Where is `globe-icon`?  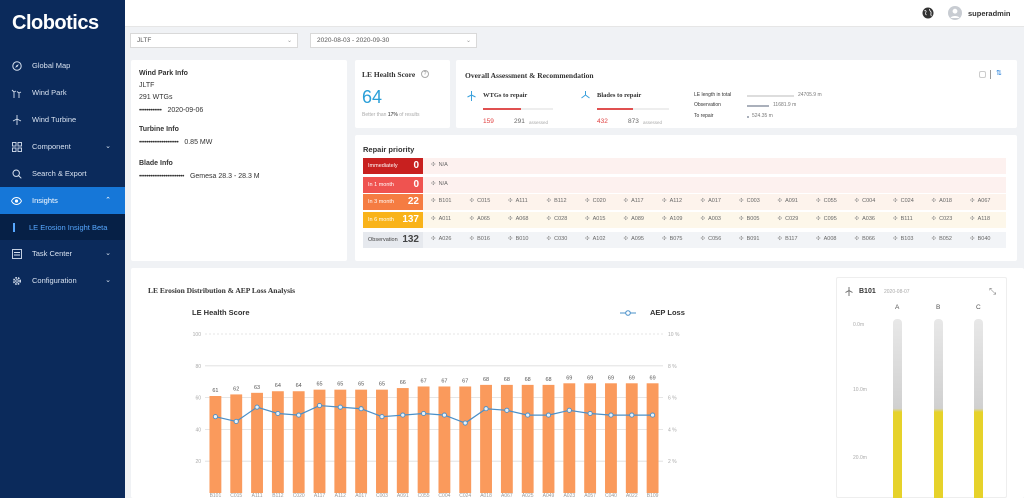
globe-icon is located at coordinates (928, 14).